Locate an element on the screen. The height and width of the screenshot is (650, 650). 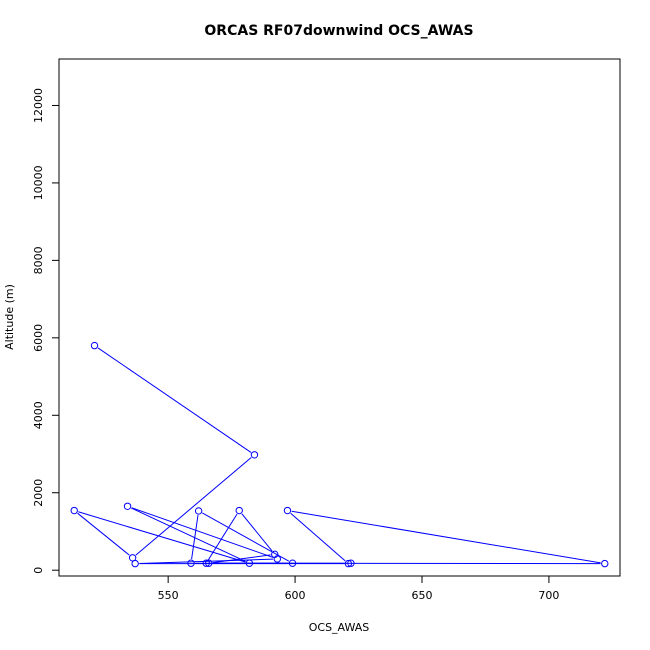
y-axis: 0 2000 4000 6000 8000 10000 12000 is located at coordinates (45, 331).